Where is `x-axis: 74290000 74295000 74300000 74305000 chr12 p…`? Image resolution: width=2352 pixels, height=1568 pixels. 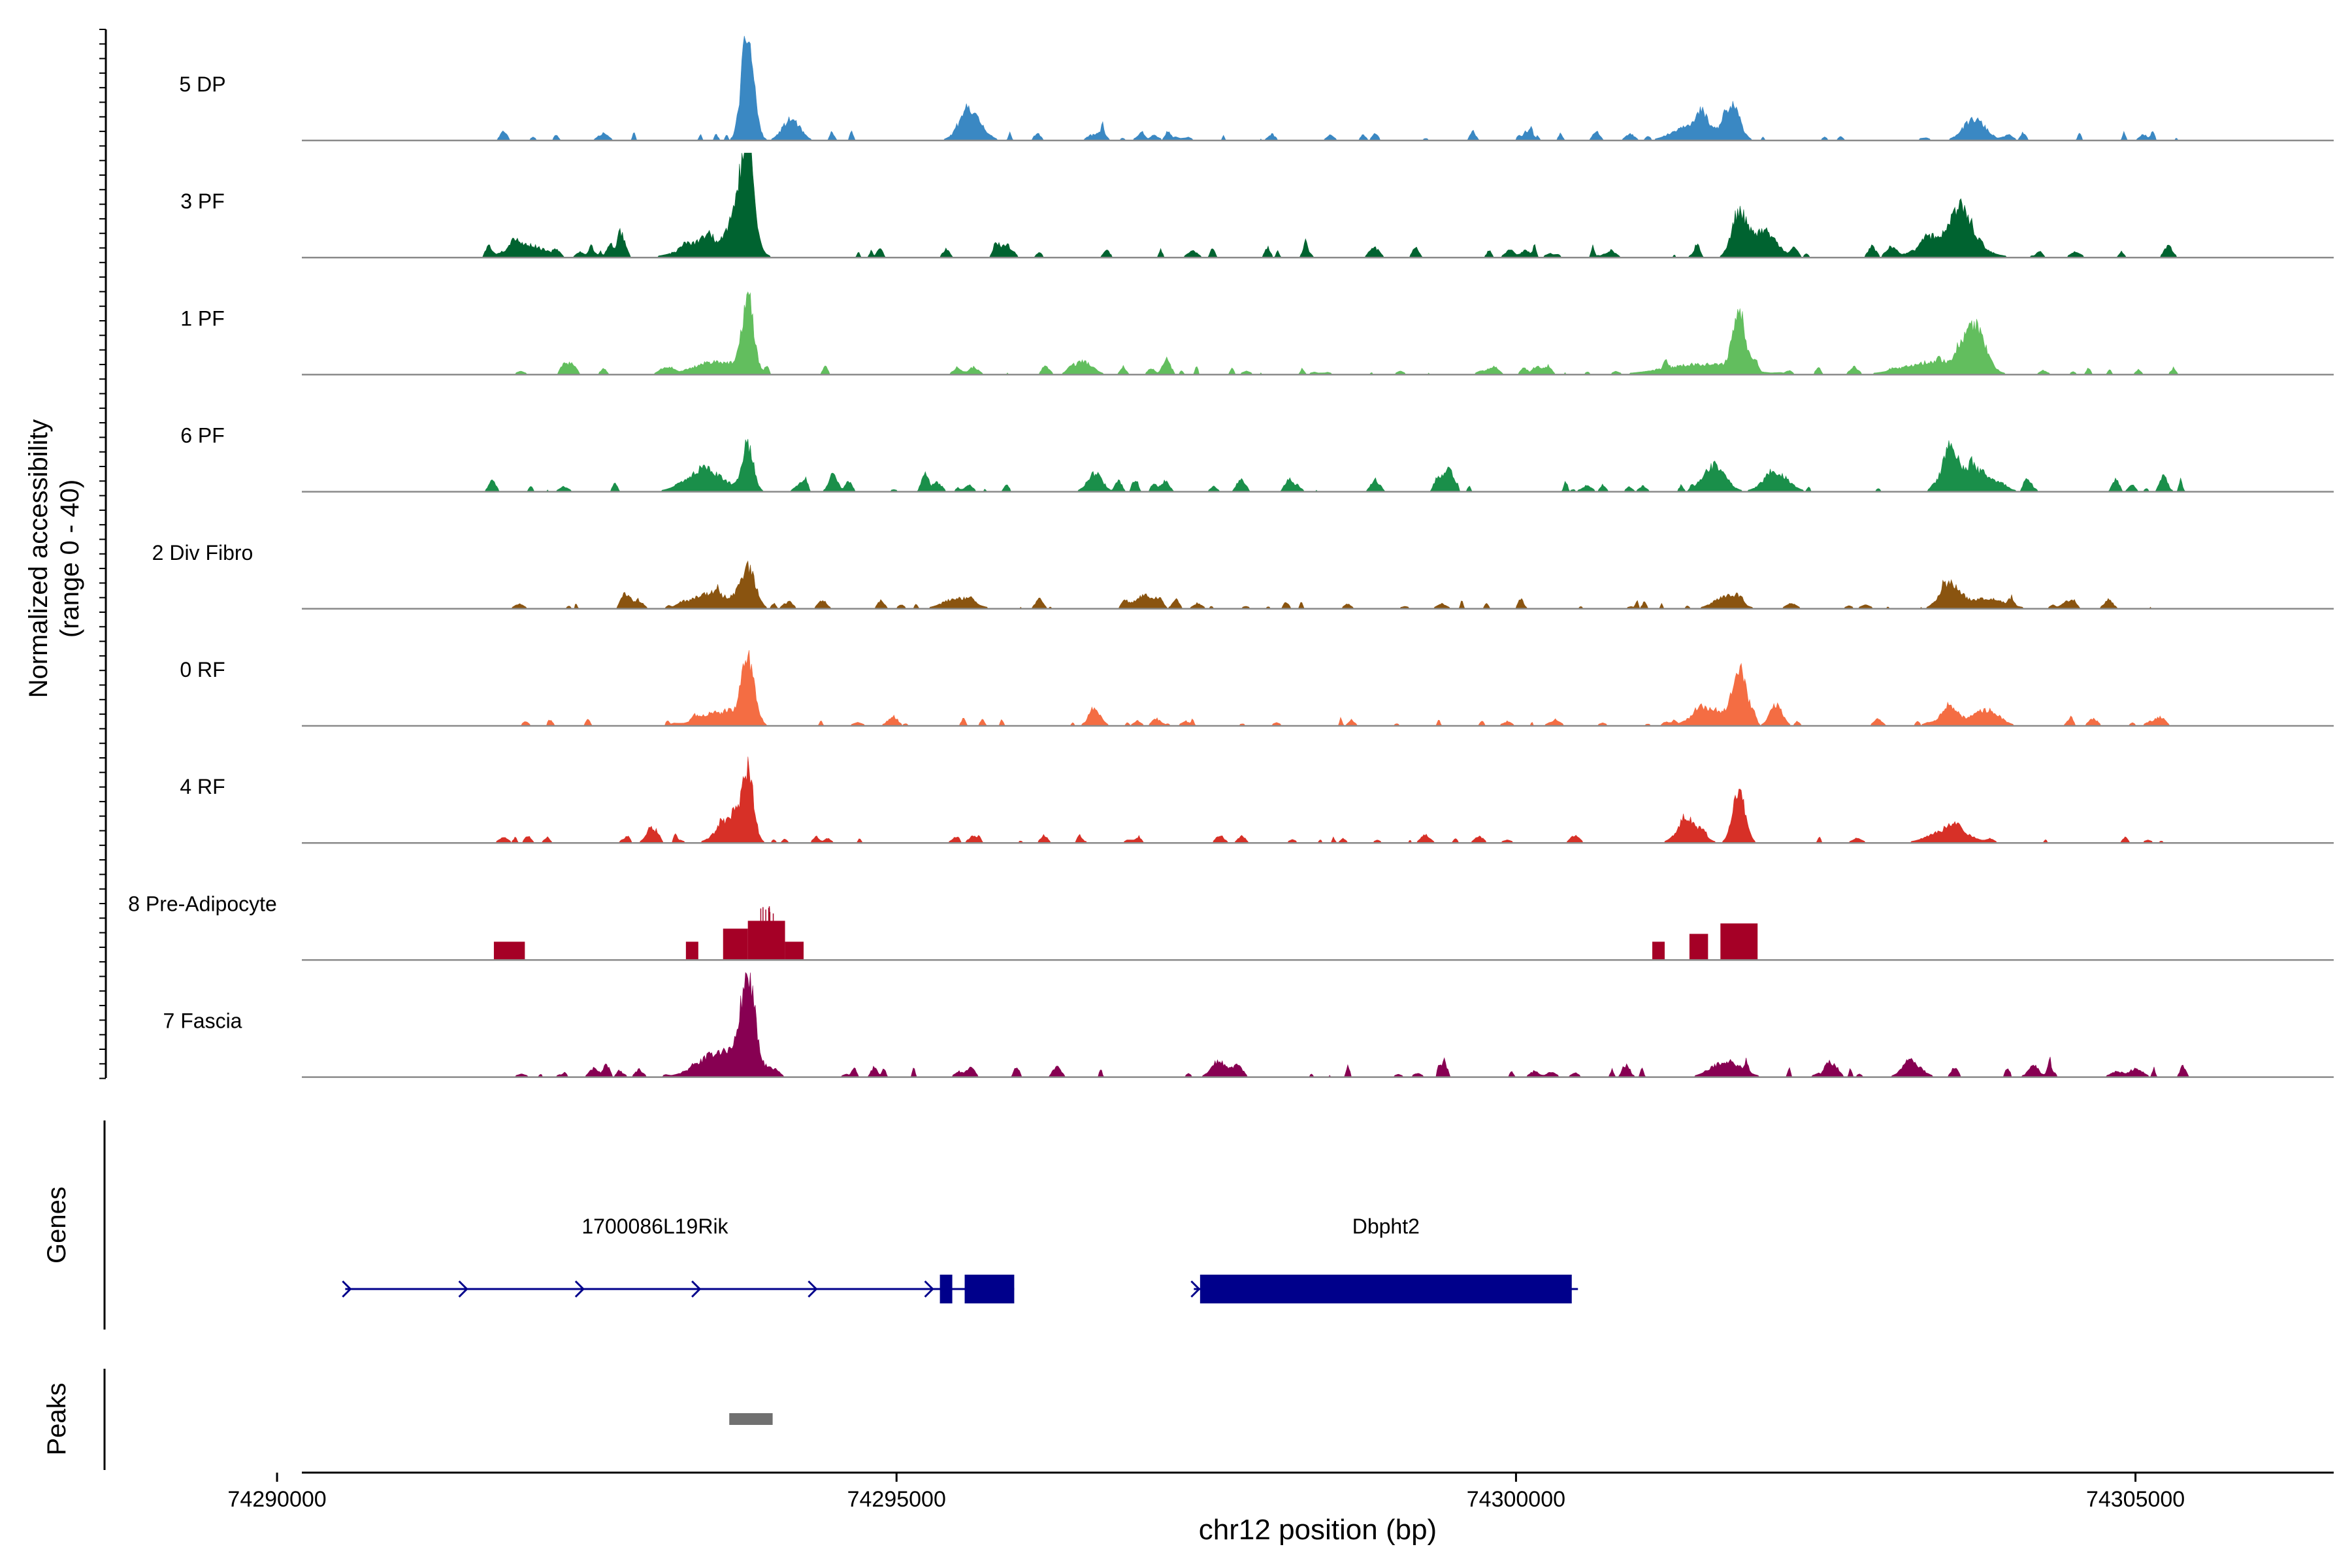
x-axis: 74290000 74295000 74300000 74305000 chr12 p… is located at coordinates (1280, 1508).